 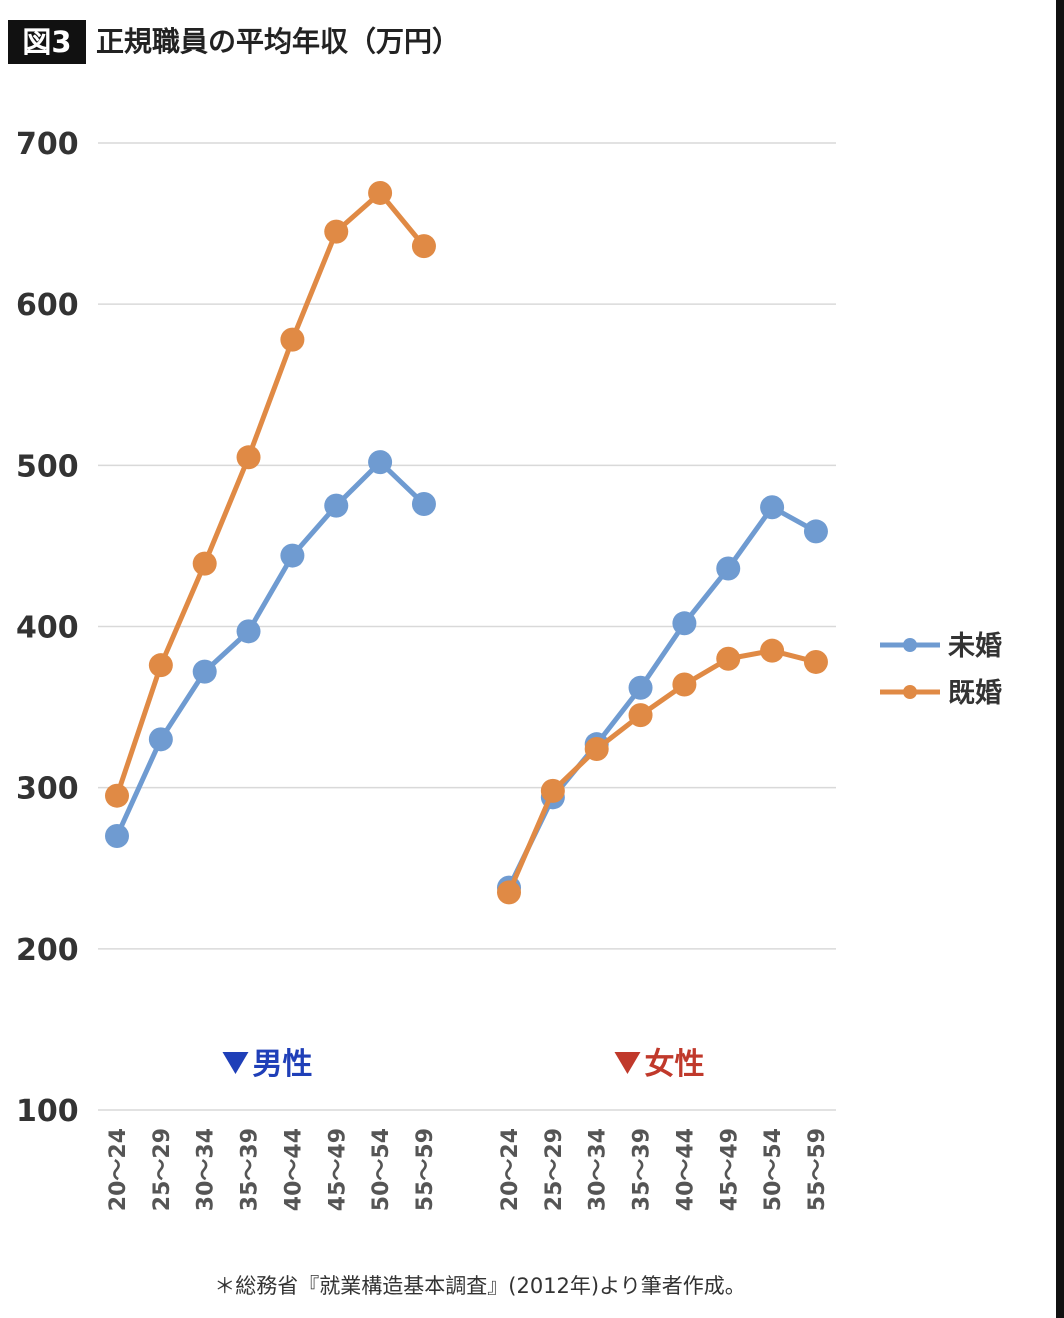 What do you see at coordinates (975, 646) in the screenshot?
I see `legend-label: 未婚` at bounding box center [975, 646].